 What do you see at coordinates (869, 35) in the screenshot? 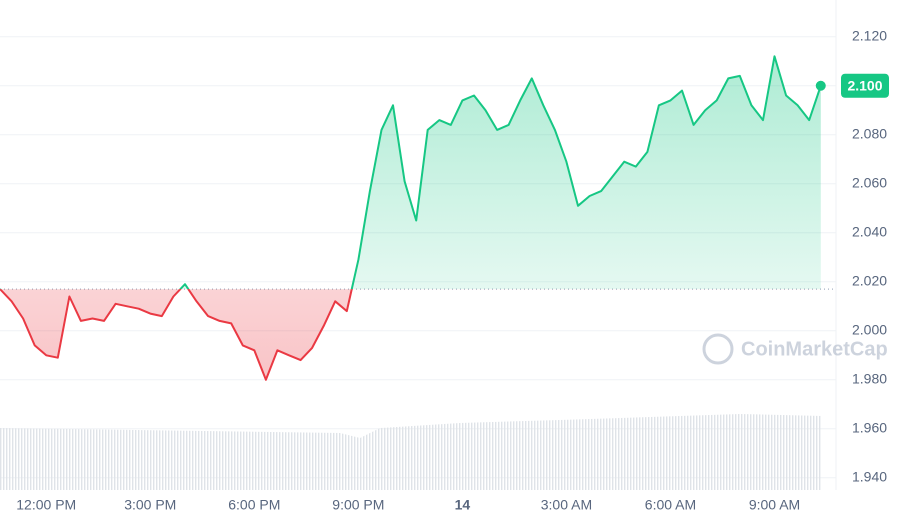
I see `y-tick-label: 2.120` at bounding box center [869, 35].